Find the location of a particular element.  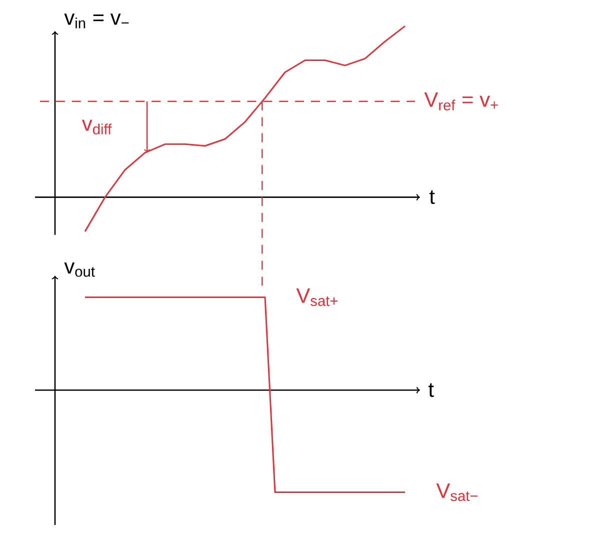

annotation: v$_{diff}$ is located at coordinates (97, 127).